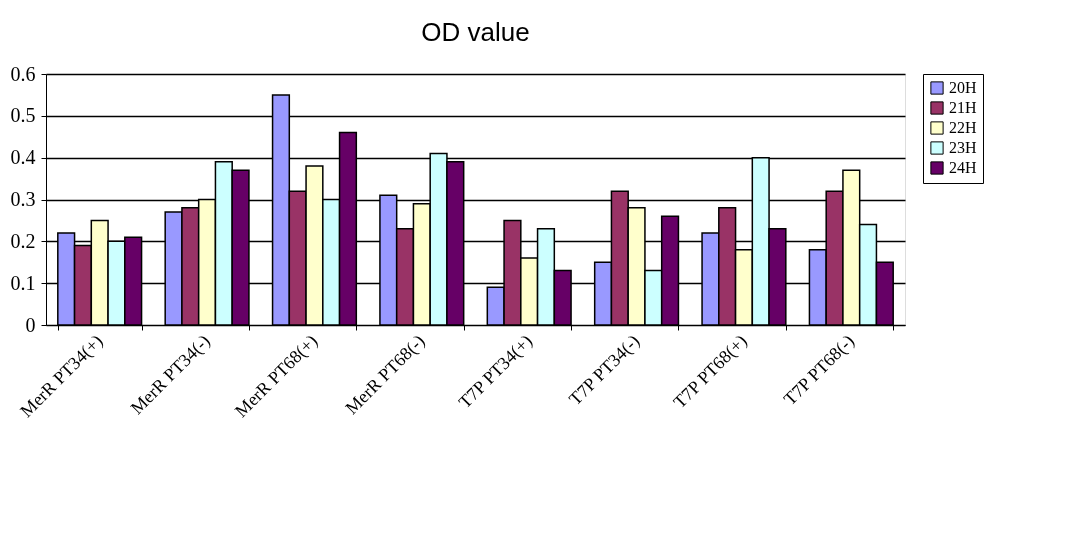 This screenshot has height=543, width=1092. What do you see at coordinates (23, 282) in the screenshot?
I see `y-tick-label: 0.1` at bounding box center [23, 282].